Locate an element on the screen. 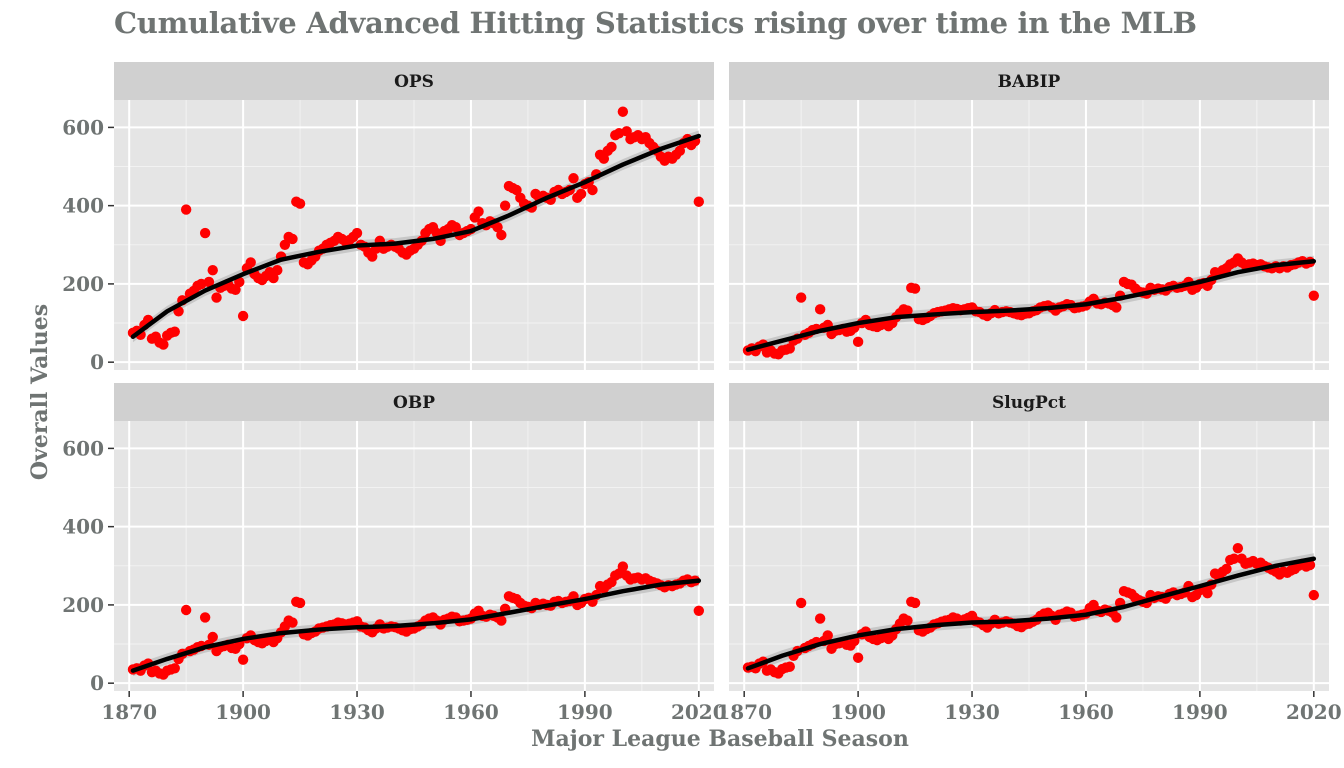  x-axis-label: Major League Baseball Season is located at coordinates (720, 739).